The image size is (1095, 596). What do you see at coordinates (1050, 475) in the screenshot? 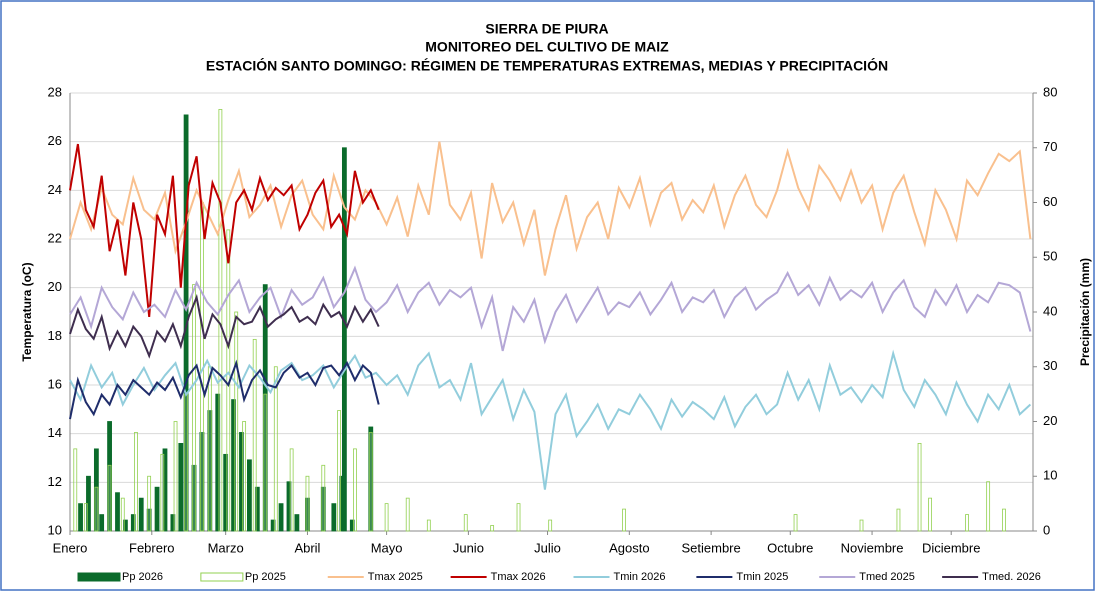
I see `y2-tick-label: 10` at bounding box center [1050, 475].